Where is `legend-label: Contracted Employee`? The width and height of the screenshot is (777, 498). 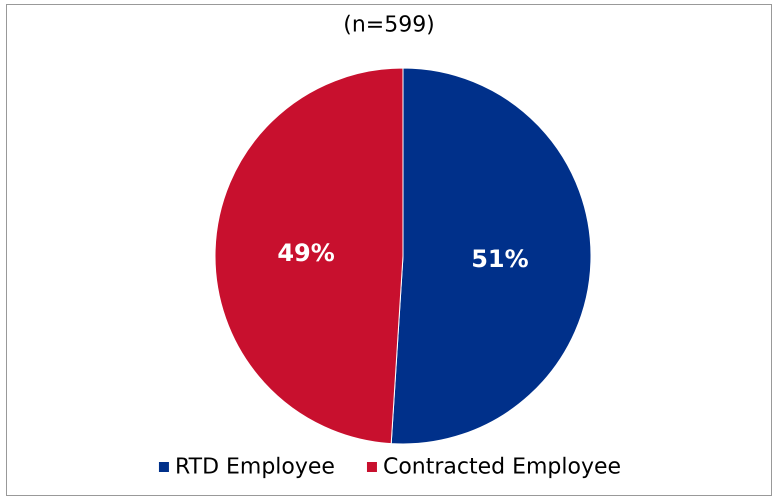 legend-label: Contracted Employee is located at coordinates (502, 467).